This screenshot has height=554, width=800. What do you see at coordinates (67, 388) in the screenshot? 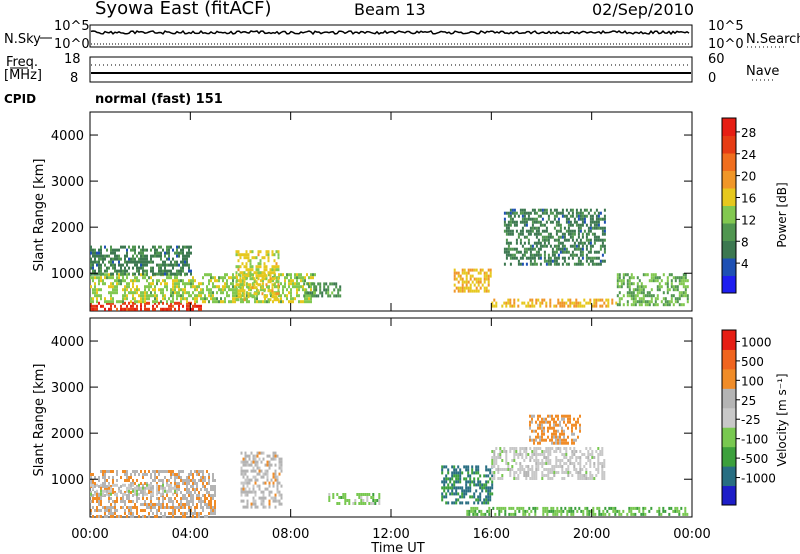
I see `y-tick-label: 3000` at bounding box center [67, 388].